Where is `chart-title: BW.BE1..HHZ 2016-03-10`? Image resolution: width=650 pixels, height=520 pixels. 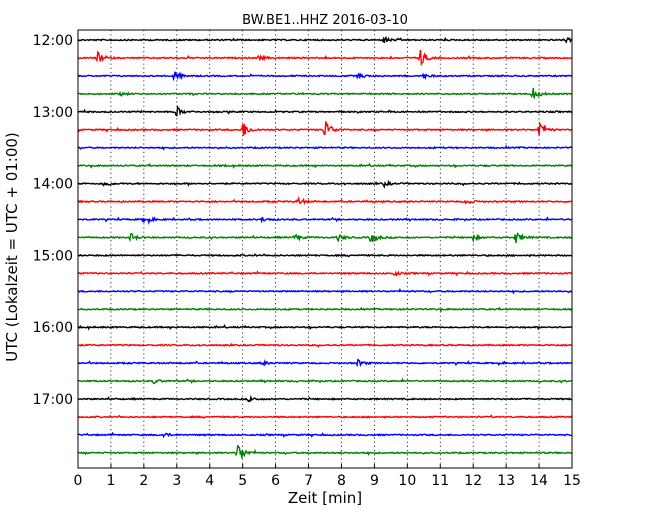
chart-title: BW.BE1..HHZ 2016-03-10 is located at coordinates (325, 20).